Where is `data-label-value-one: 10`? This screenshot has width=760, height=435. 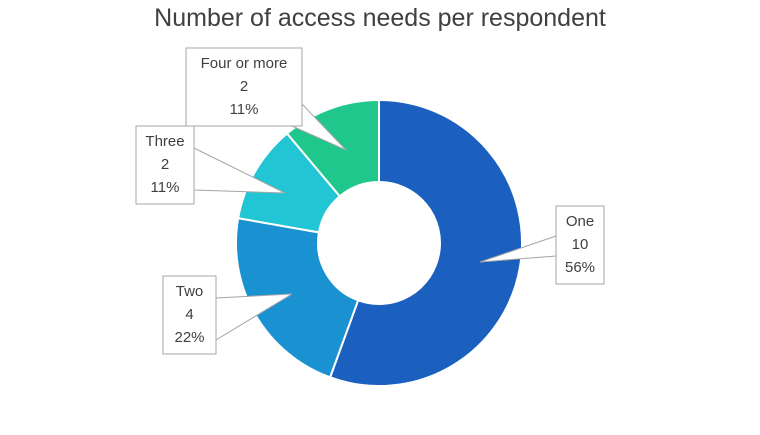 data-label-value-one: 10 is located at coordinates (580, 244).